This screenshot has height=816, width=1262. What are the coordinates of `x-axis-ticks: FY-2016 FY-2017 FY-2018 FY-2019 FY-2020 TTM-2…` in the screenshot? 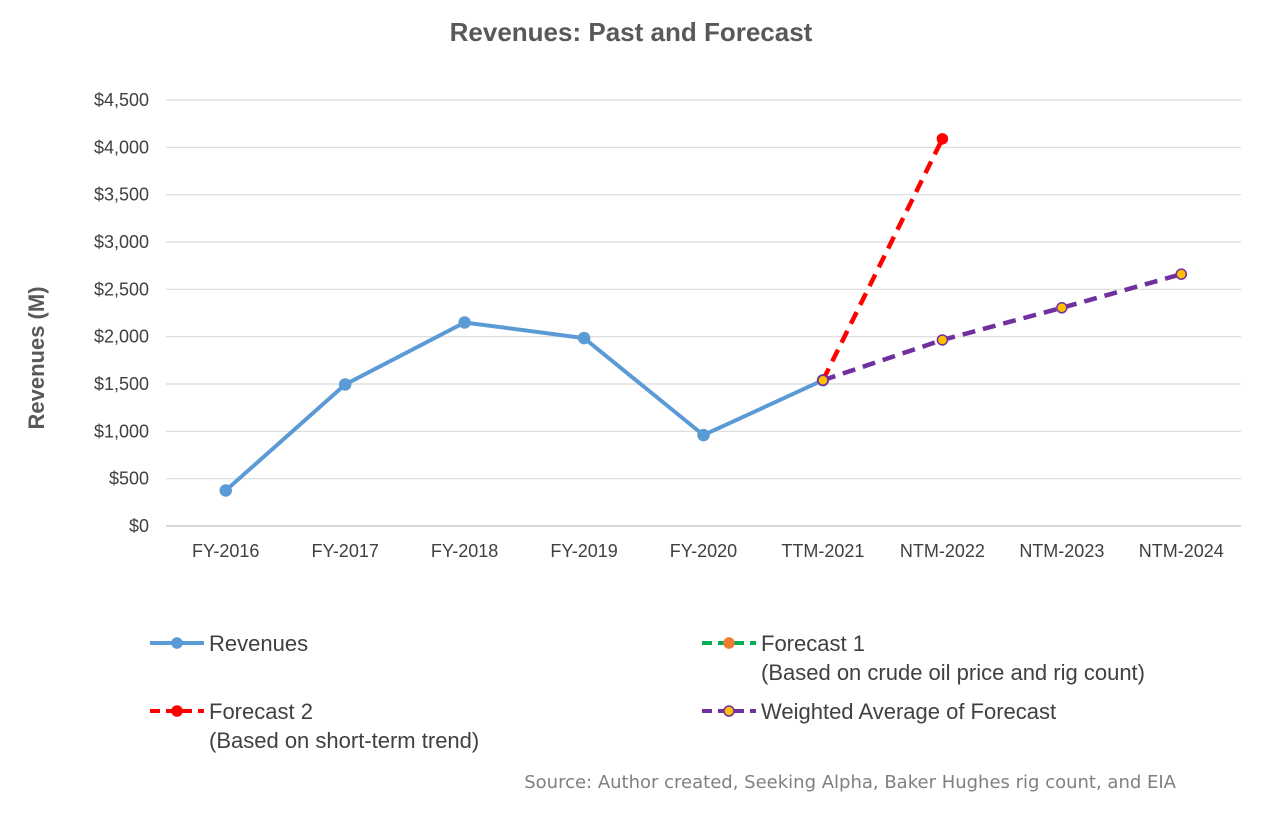 It's located at (708, 551).